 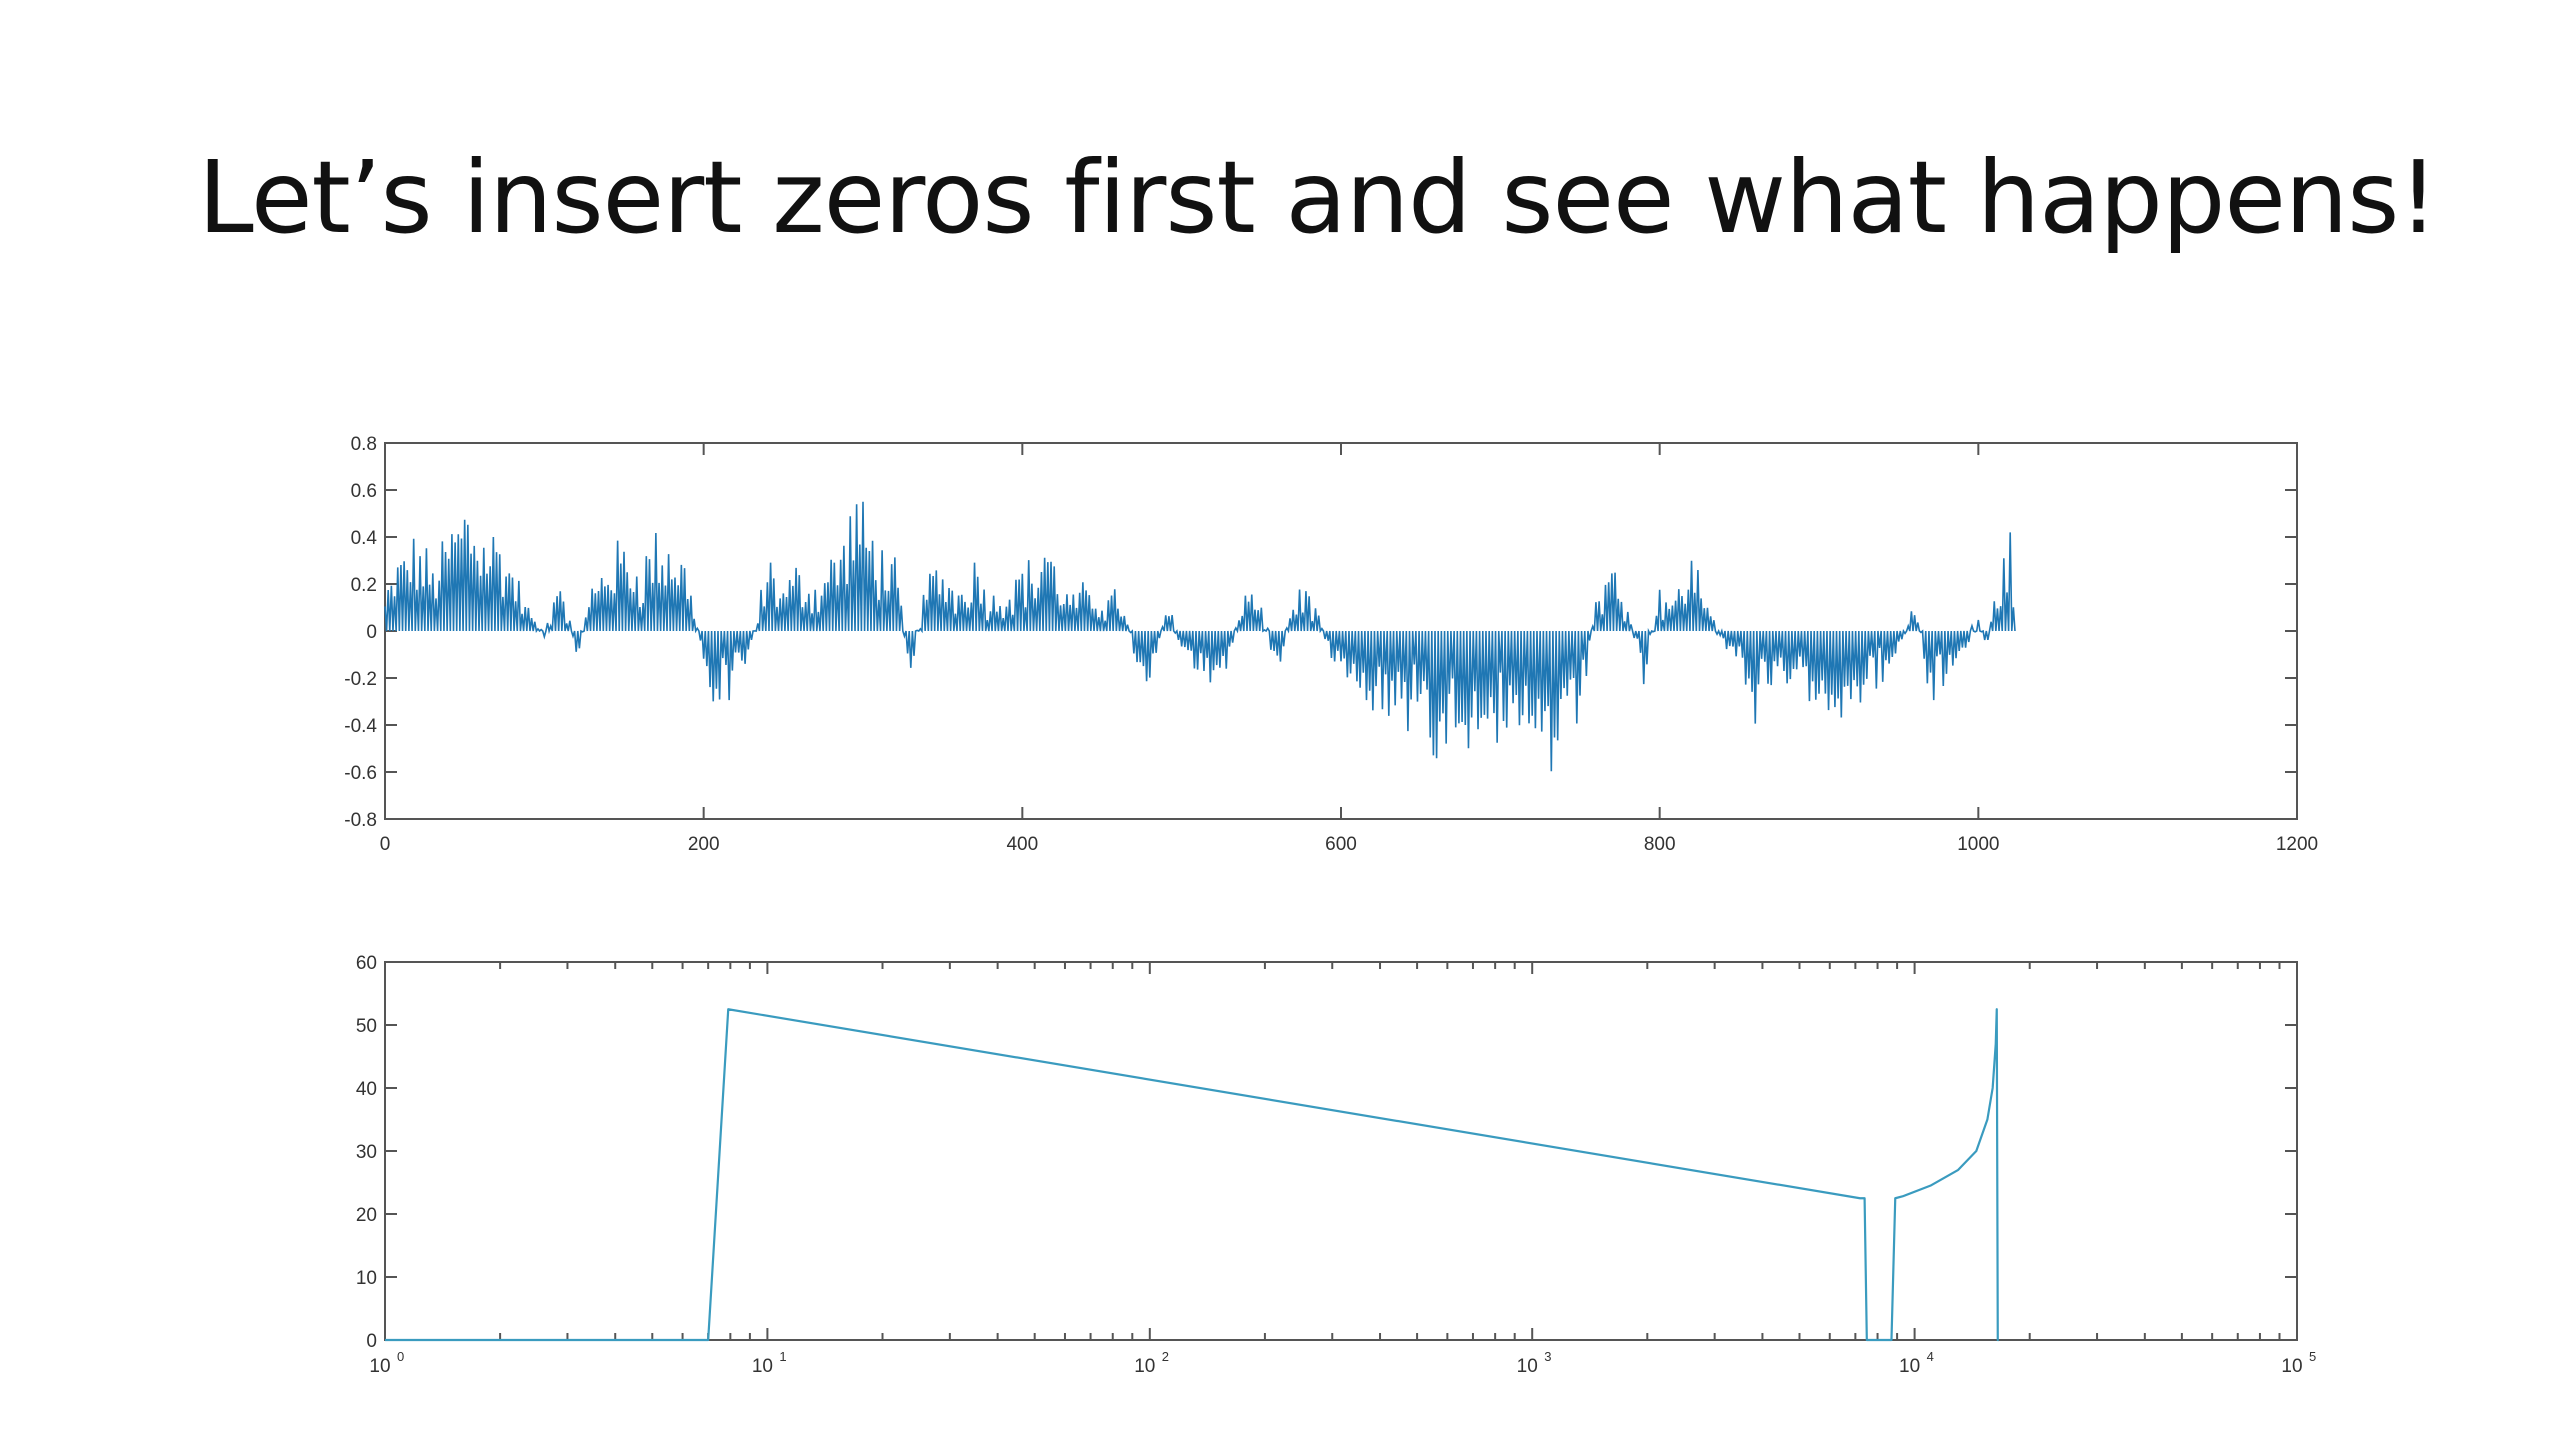 What do you see at coordinates (1930, 1356) in the screenshot?
I see `x-tick-exponent: 4` at bounding box center [1930, 1356].